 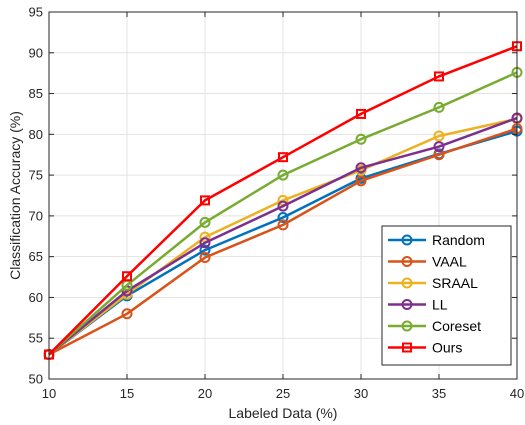 I want to click on y-tick-label: 50, so click(x=36, y=379).